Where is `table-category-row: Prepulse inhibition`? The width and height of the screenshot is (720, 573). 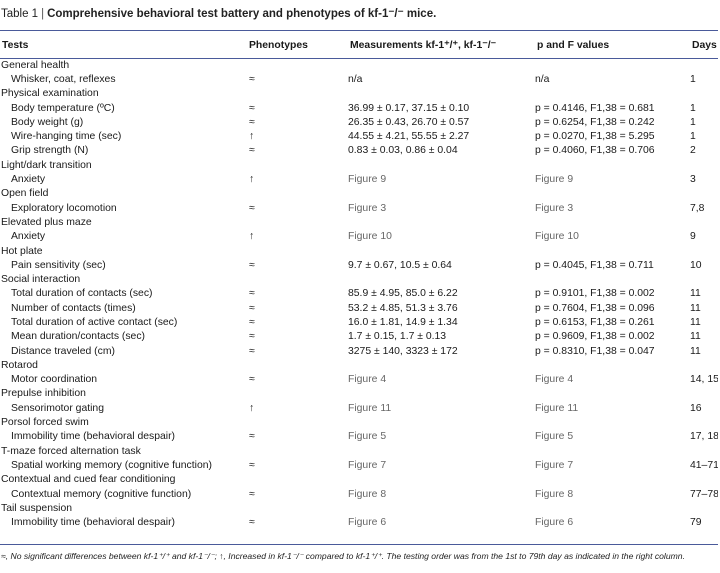 table-category-row: Prepulse inhibition is located at coordinates (359, 394).